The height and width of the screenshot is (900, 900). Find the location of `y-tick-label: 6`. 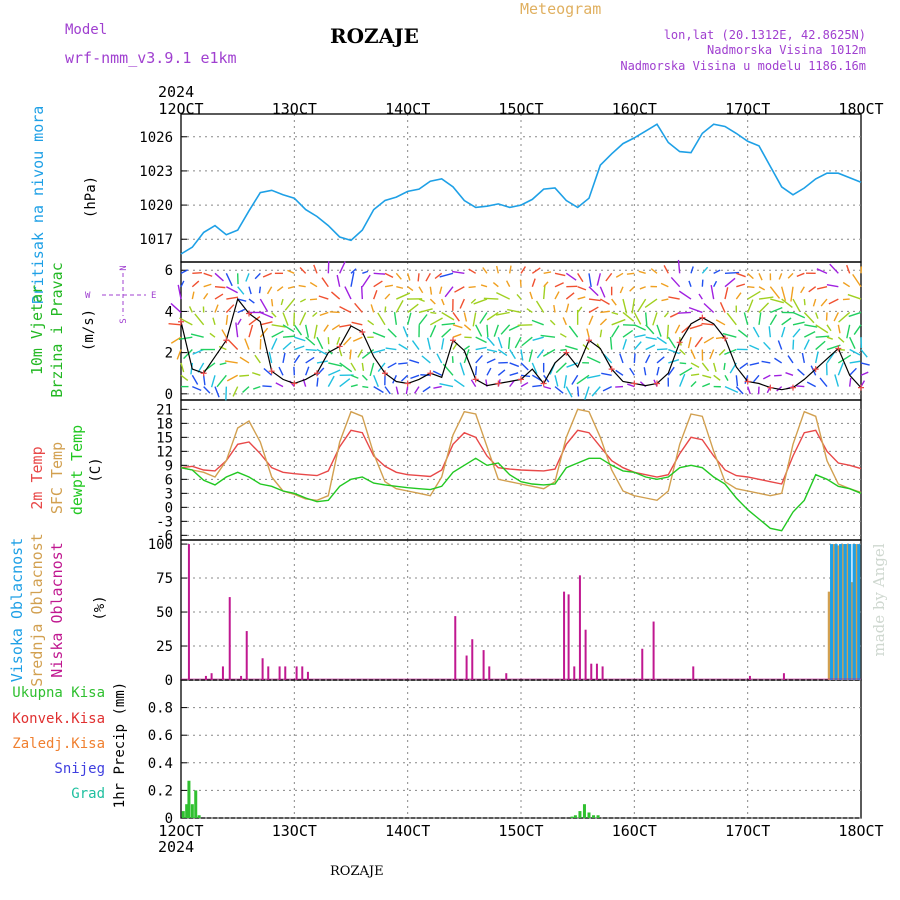

y-tick-label: 6 is located at coordinates (169, 271).